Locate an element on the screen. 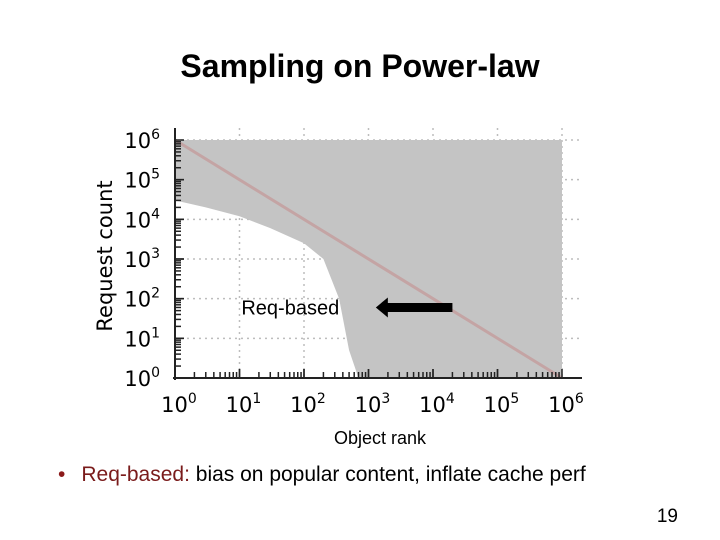 This screenshot has height=540, width=720. y-tick-label: 101 is located at coordinates (142, 338).